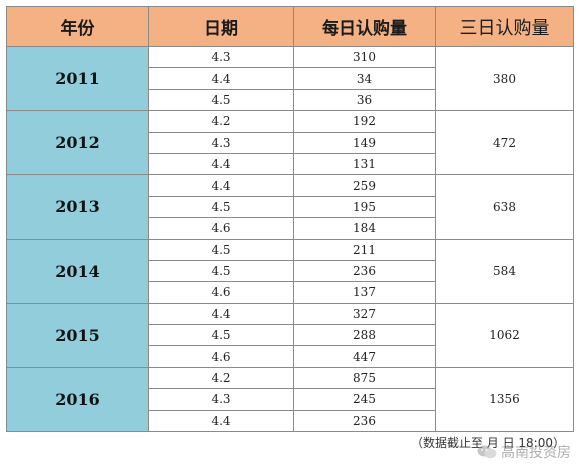  What do you see at coordinates (487, 452) in the screenshot?
I see `wechat-icon` at bounding box center [487, 452].